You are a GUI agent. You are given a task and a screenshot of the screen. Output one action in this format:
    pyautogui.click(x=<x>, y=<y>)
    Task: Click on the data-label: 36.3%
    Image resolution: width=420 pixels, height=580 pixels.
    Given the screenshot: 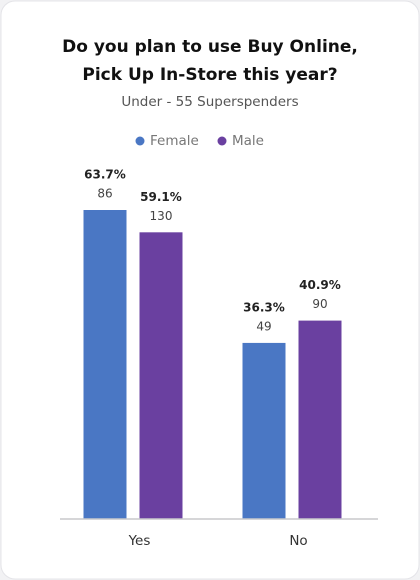 What is the action you would take?
    pyautogui.click(x=264, y=307)
    